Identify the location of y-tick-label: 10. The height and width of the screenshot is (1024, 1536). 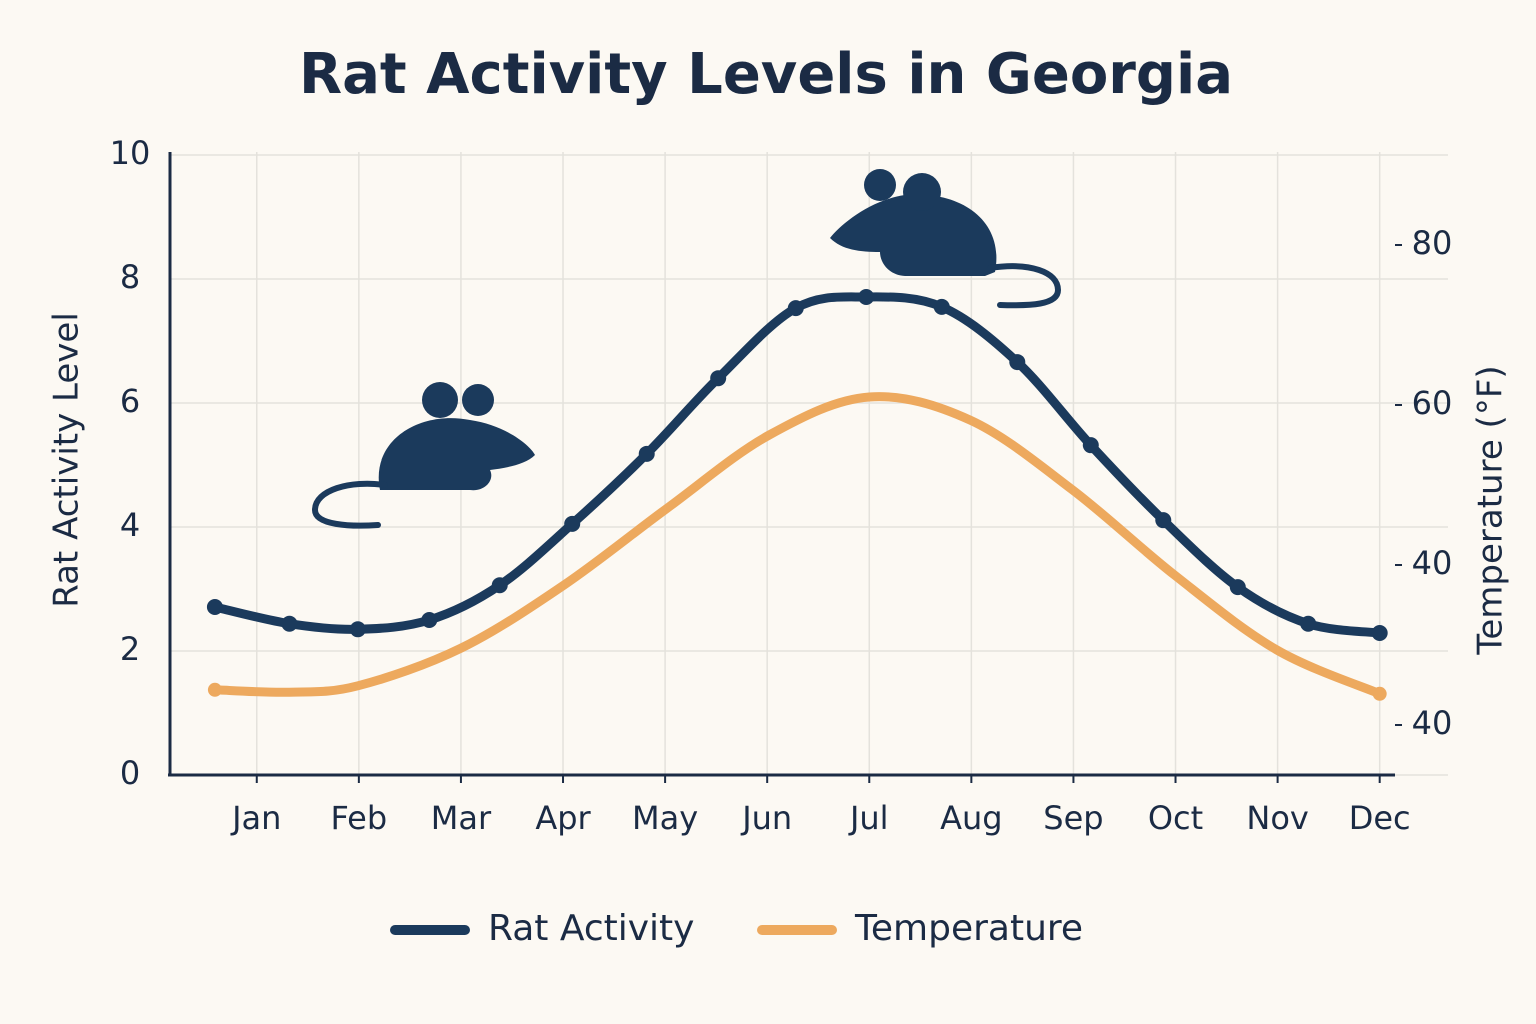
(130, 153).